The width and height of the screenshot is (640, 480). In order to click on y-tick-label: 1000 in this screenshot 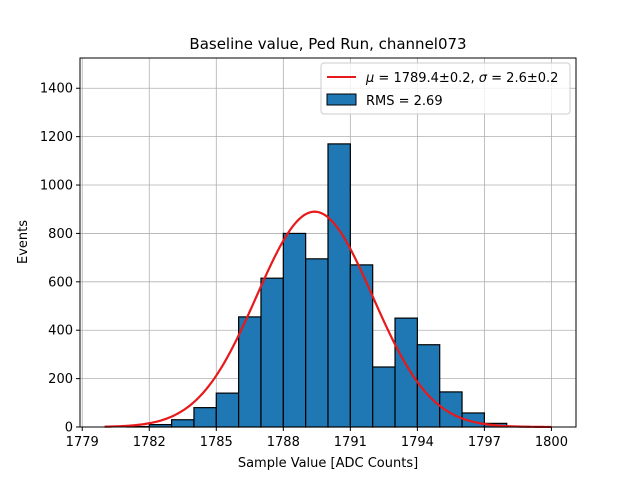, I will do `click(56, 186)`.